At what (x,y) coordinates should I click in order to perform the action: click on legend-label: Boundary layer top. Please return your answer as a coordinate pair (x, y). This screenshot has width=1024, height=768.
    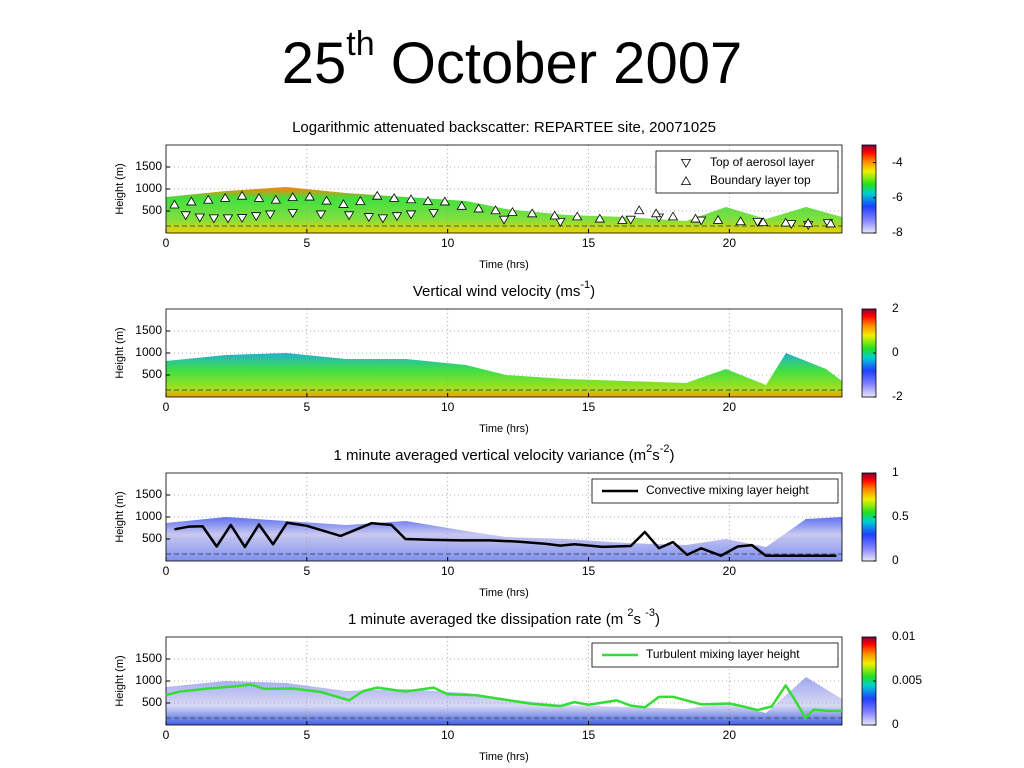
    Looking at the image, I should click on (760, 180).